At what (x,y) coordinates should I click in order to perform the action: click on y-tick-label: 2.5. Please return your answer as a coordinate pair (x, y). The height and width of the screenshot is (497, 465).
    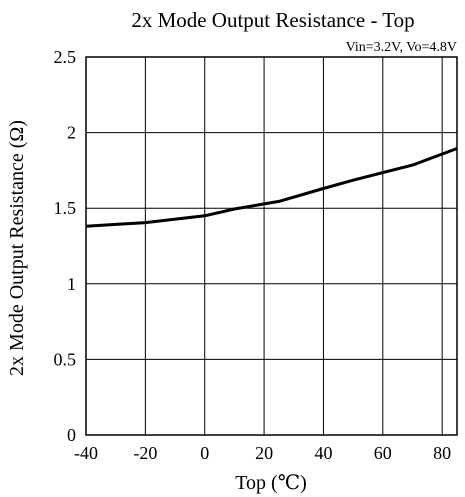
    Looking at the image, I should click on (65, 57).